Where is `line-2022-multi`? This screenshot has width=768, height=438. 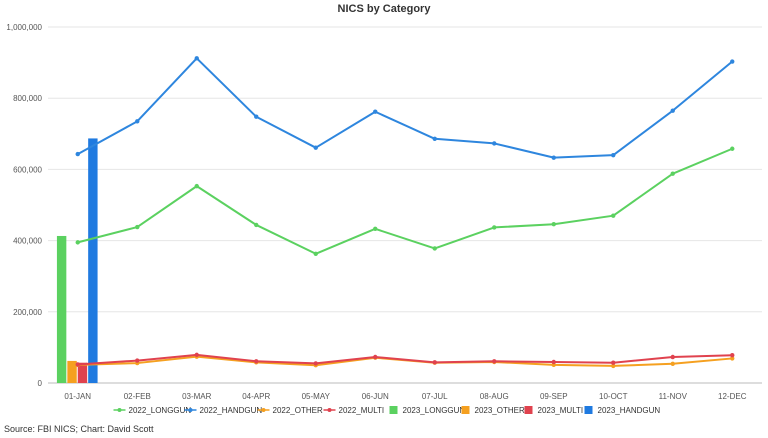 line-2022-multi is located at coordinates (405, 359).